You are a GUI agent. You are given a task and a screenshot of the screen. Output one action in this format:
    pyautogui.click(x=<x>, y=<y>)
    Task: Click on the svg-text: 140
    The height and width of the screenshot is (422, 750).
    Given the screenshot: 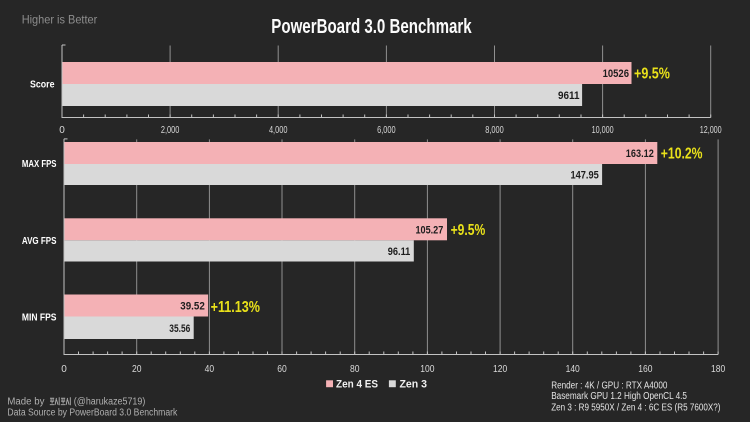 What is the action you would take?
    pyautogui.click(x=573, y=369)
    